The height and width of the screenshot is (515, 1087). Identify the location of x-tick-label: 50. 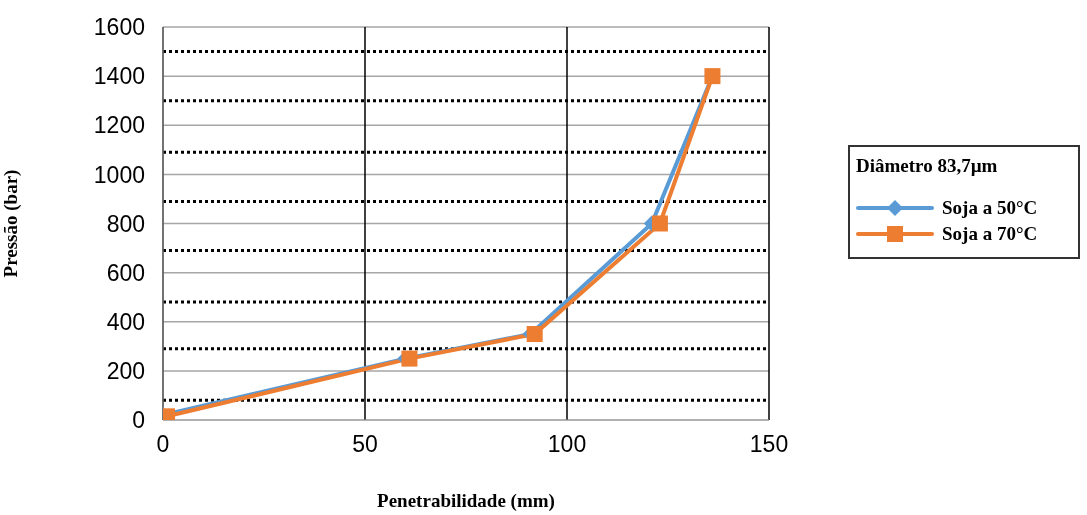
(365, 444).